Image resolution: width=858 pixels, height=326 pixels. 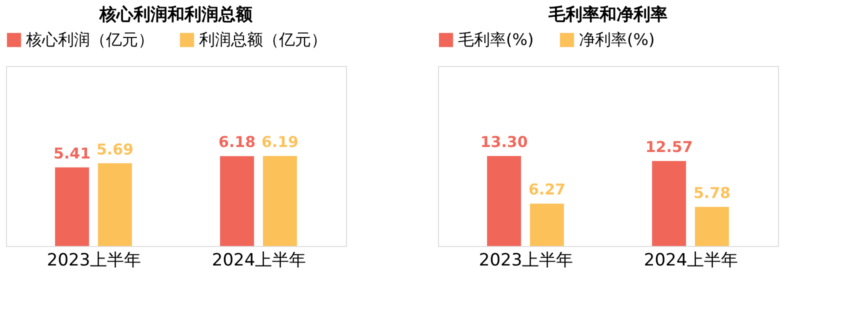 I want to click on data-label: 5.78, so click(x=711, y=193).